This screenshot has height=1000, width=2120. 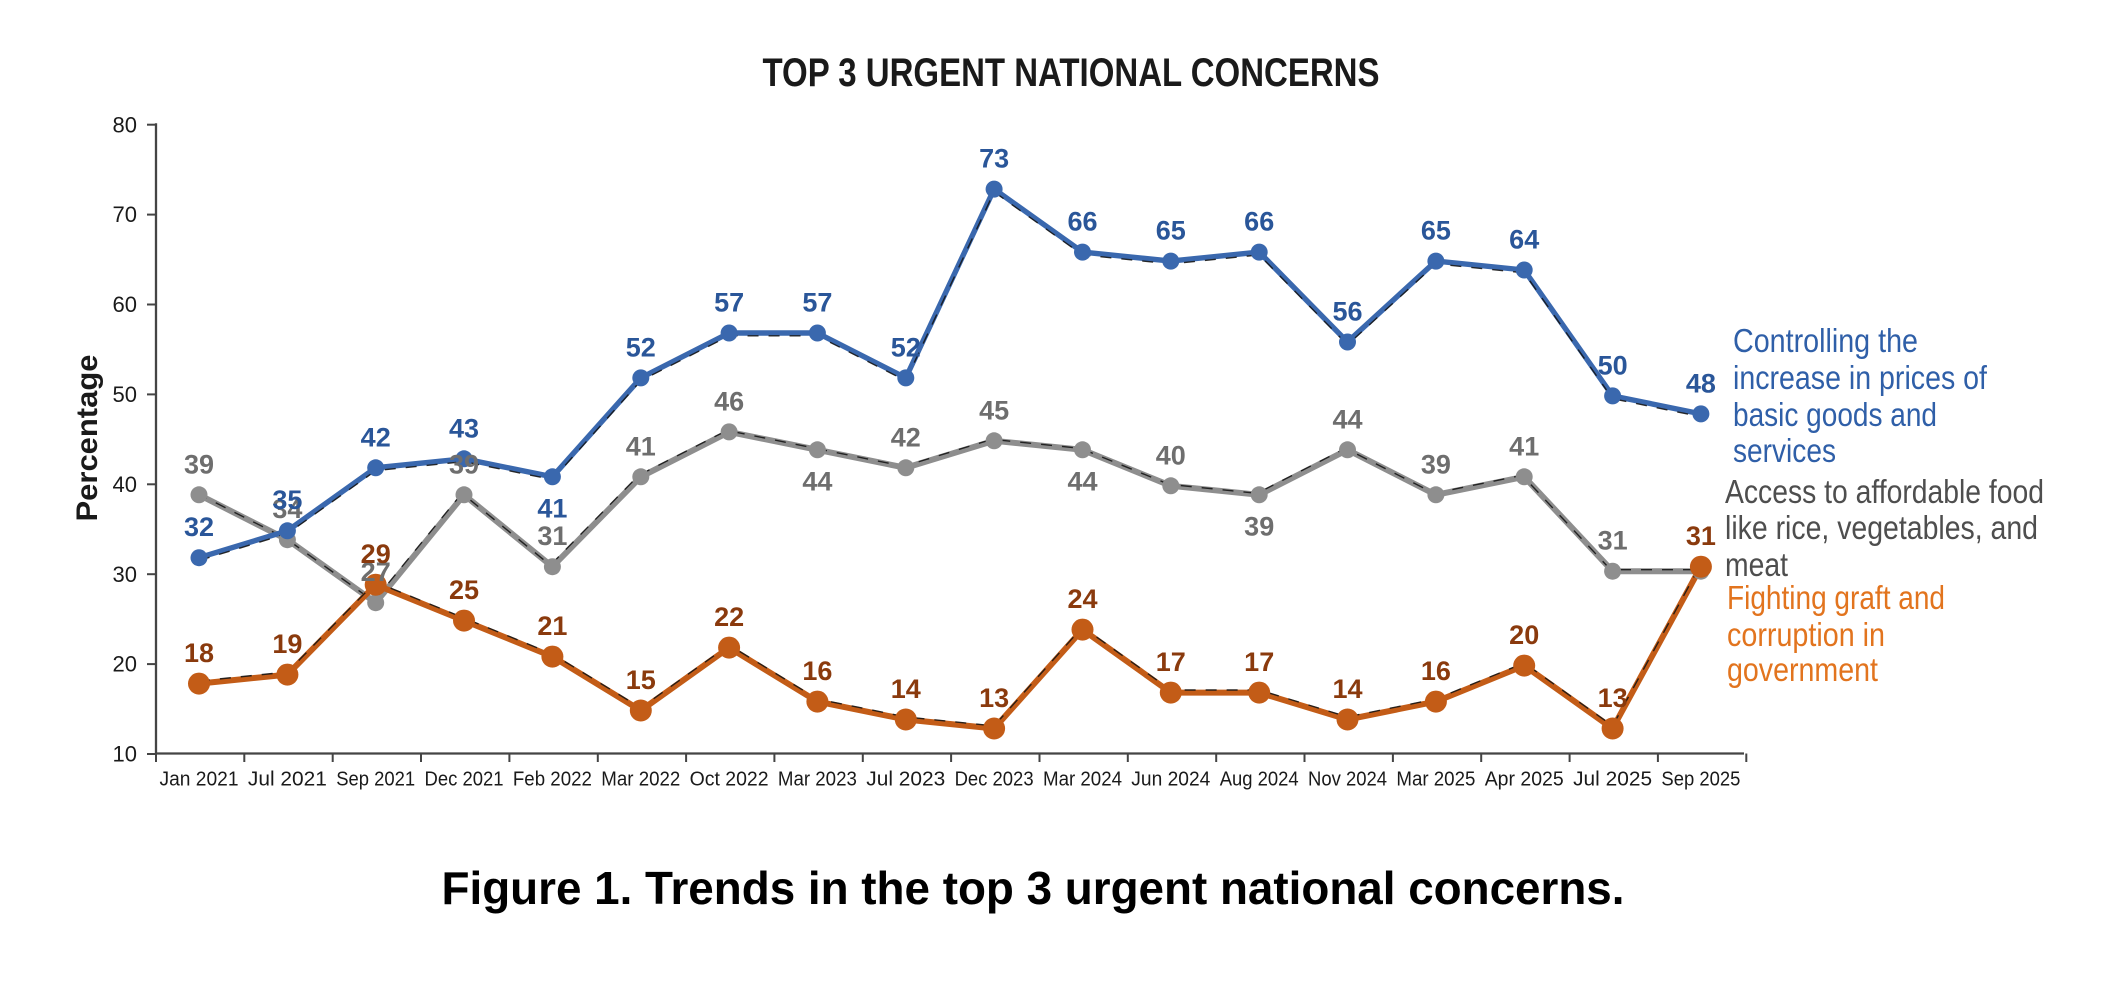 I want to click on svg-text: 24, so click(x=1082, y=599).